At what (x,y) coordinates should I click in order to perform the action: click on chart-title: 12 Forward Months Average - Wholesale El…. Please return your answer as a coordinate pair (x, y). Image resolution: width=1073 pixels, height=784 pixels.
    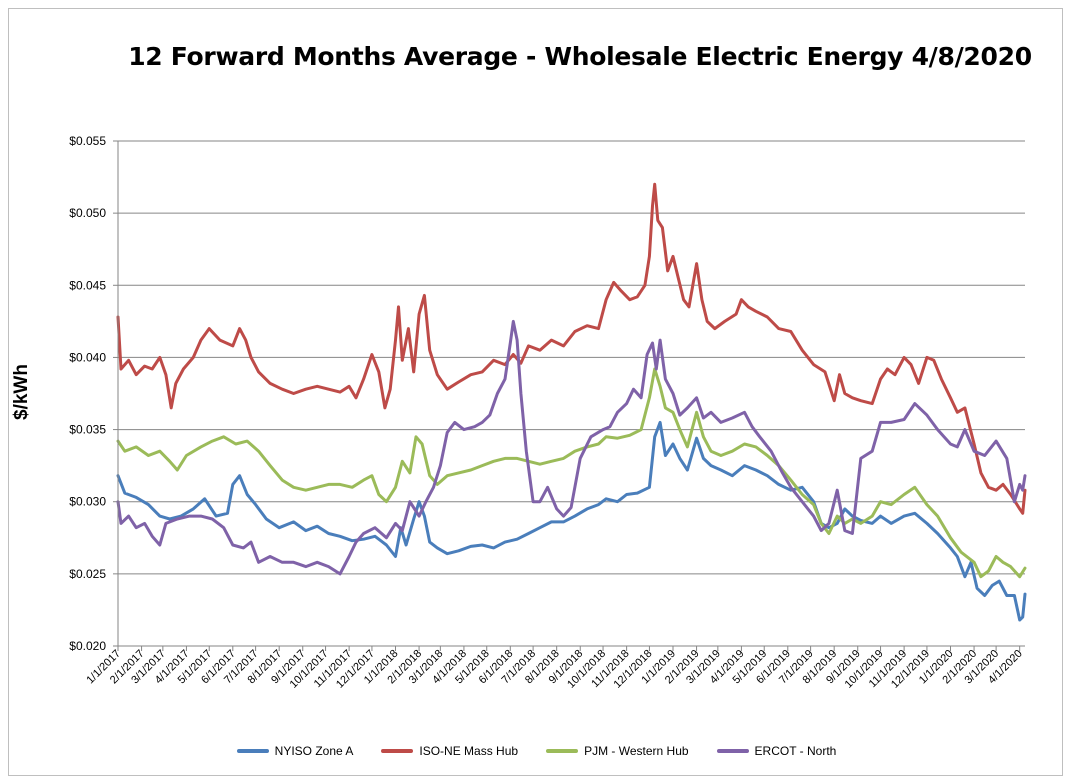
    Looking at the image, I should click on (580, 56).